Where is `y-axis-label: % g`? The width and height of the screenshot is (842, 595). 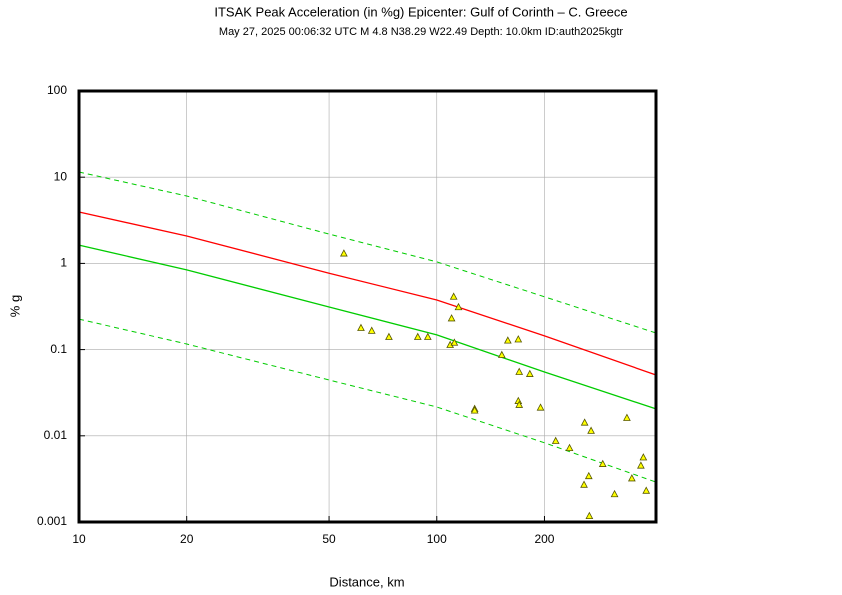 y-axis-label: % g is located at coordinates (14, 306).